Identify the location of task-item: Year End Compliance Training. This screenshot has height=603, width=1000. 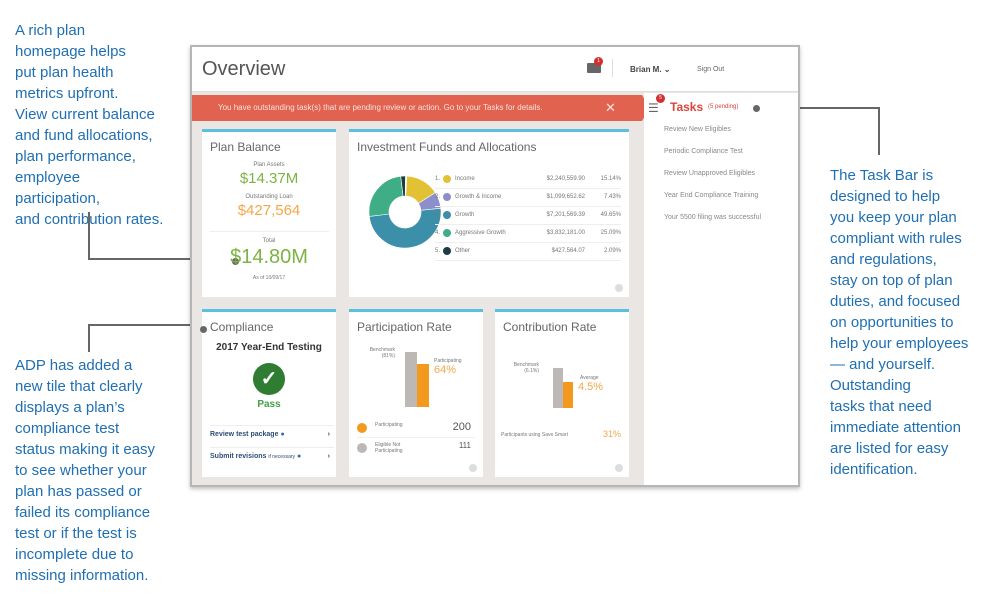
(711, 195).